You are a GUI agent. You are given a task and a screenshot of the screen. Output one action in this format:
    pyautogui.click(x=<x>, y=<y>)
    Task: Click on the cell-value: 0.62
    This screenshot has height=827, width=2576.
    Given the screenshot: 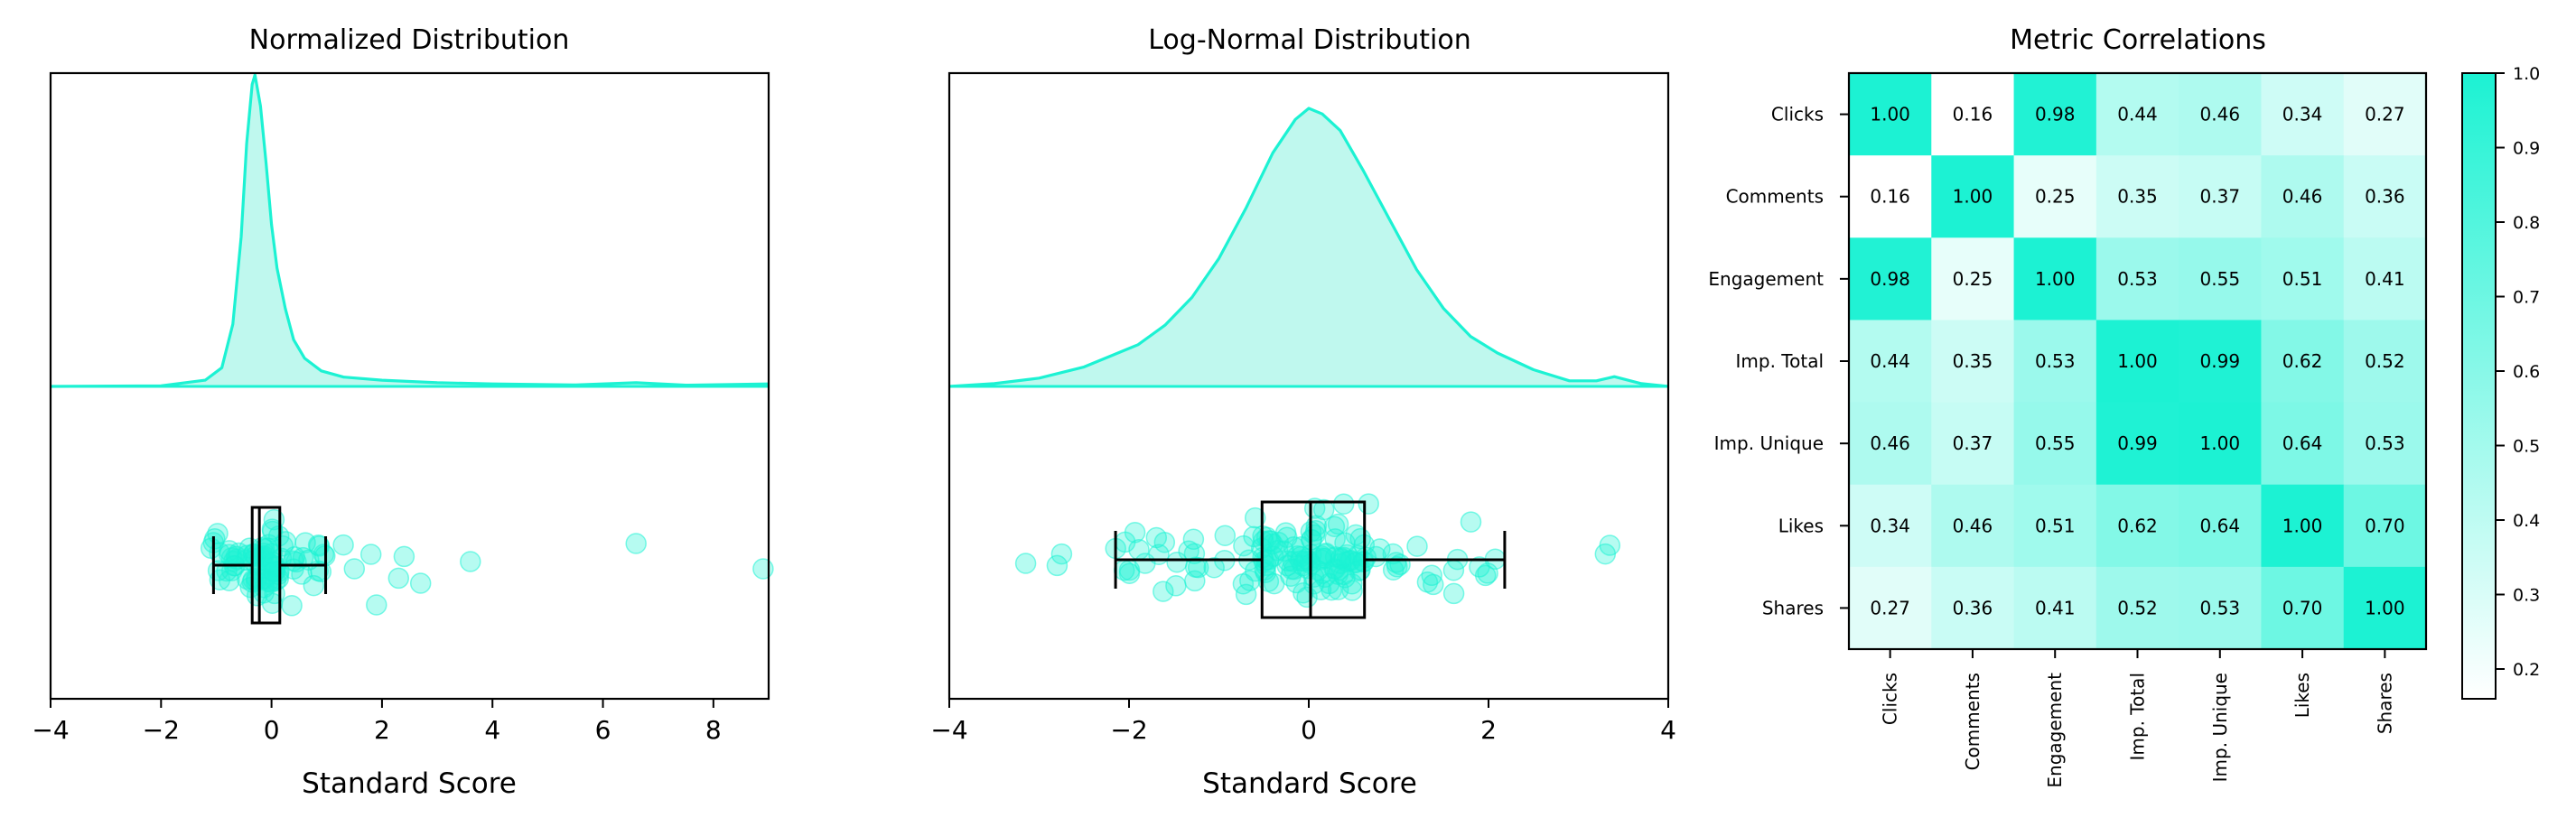 What is the action you would take?
    pyautogui.click(x=2303, y=361)
    